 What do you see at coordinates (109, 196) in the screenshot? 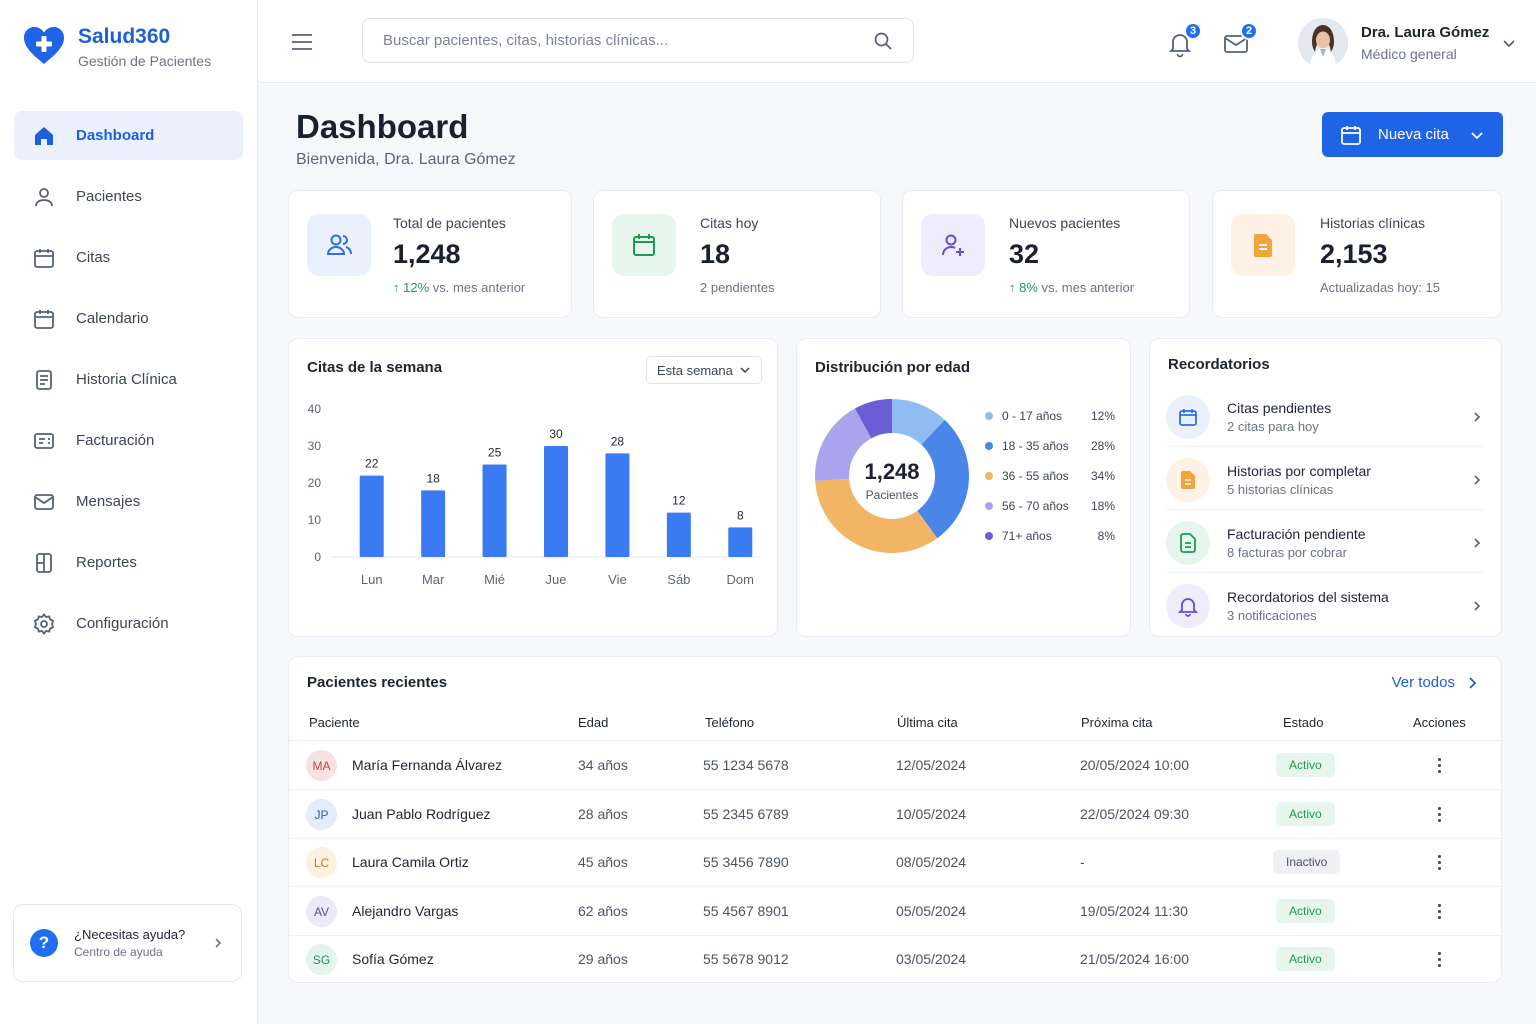
I see `sidebar-item-label: Pacientes` at bounding box center [109, 196].